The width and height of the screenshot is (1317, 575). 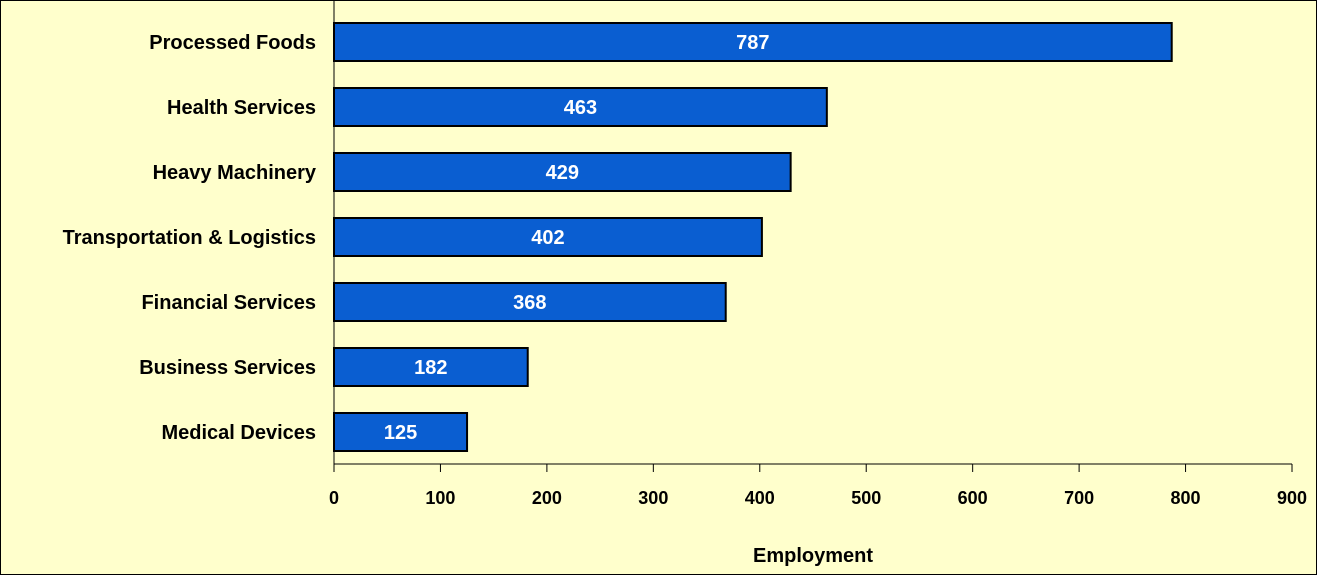 What do you see at coordinates (813, 556) in the screenshot?
I see `x-axis-title: Employment` at bounding box center [813, 556].